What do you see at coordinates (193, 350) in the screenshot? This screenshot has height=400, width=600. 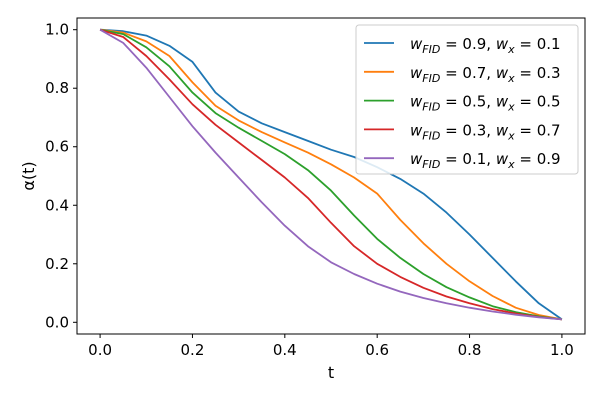 I see `x-tick-label: 0.2` at bounding box center [193, 350].